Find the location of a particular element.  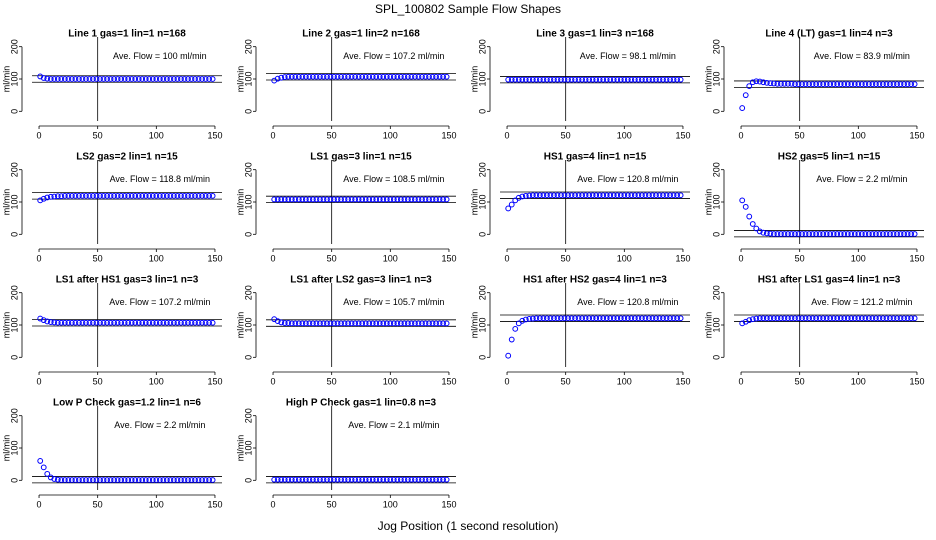

x-tick-label: 150 is located at coordinates (448, 135).